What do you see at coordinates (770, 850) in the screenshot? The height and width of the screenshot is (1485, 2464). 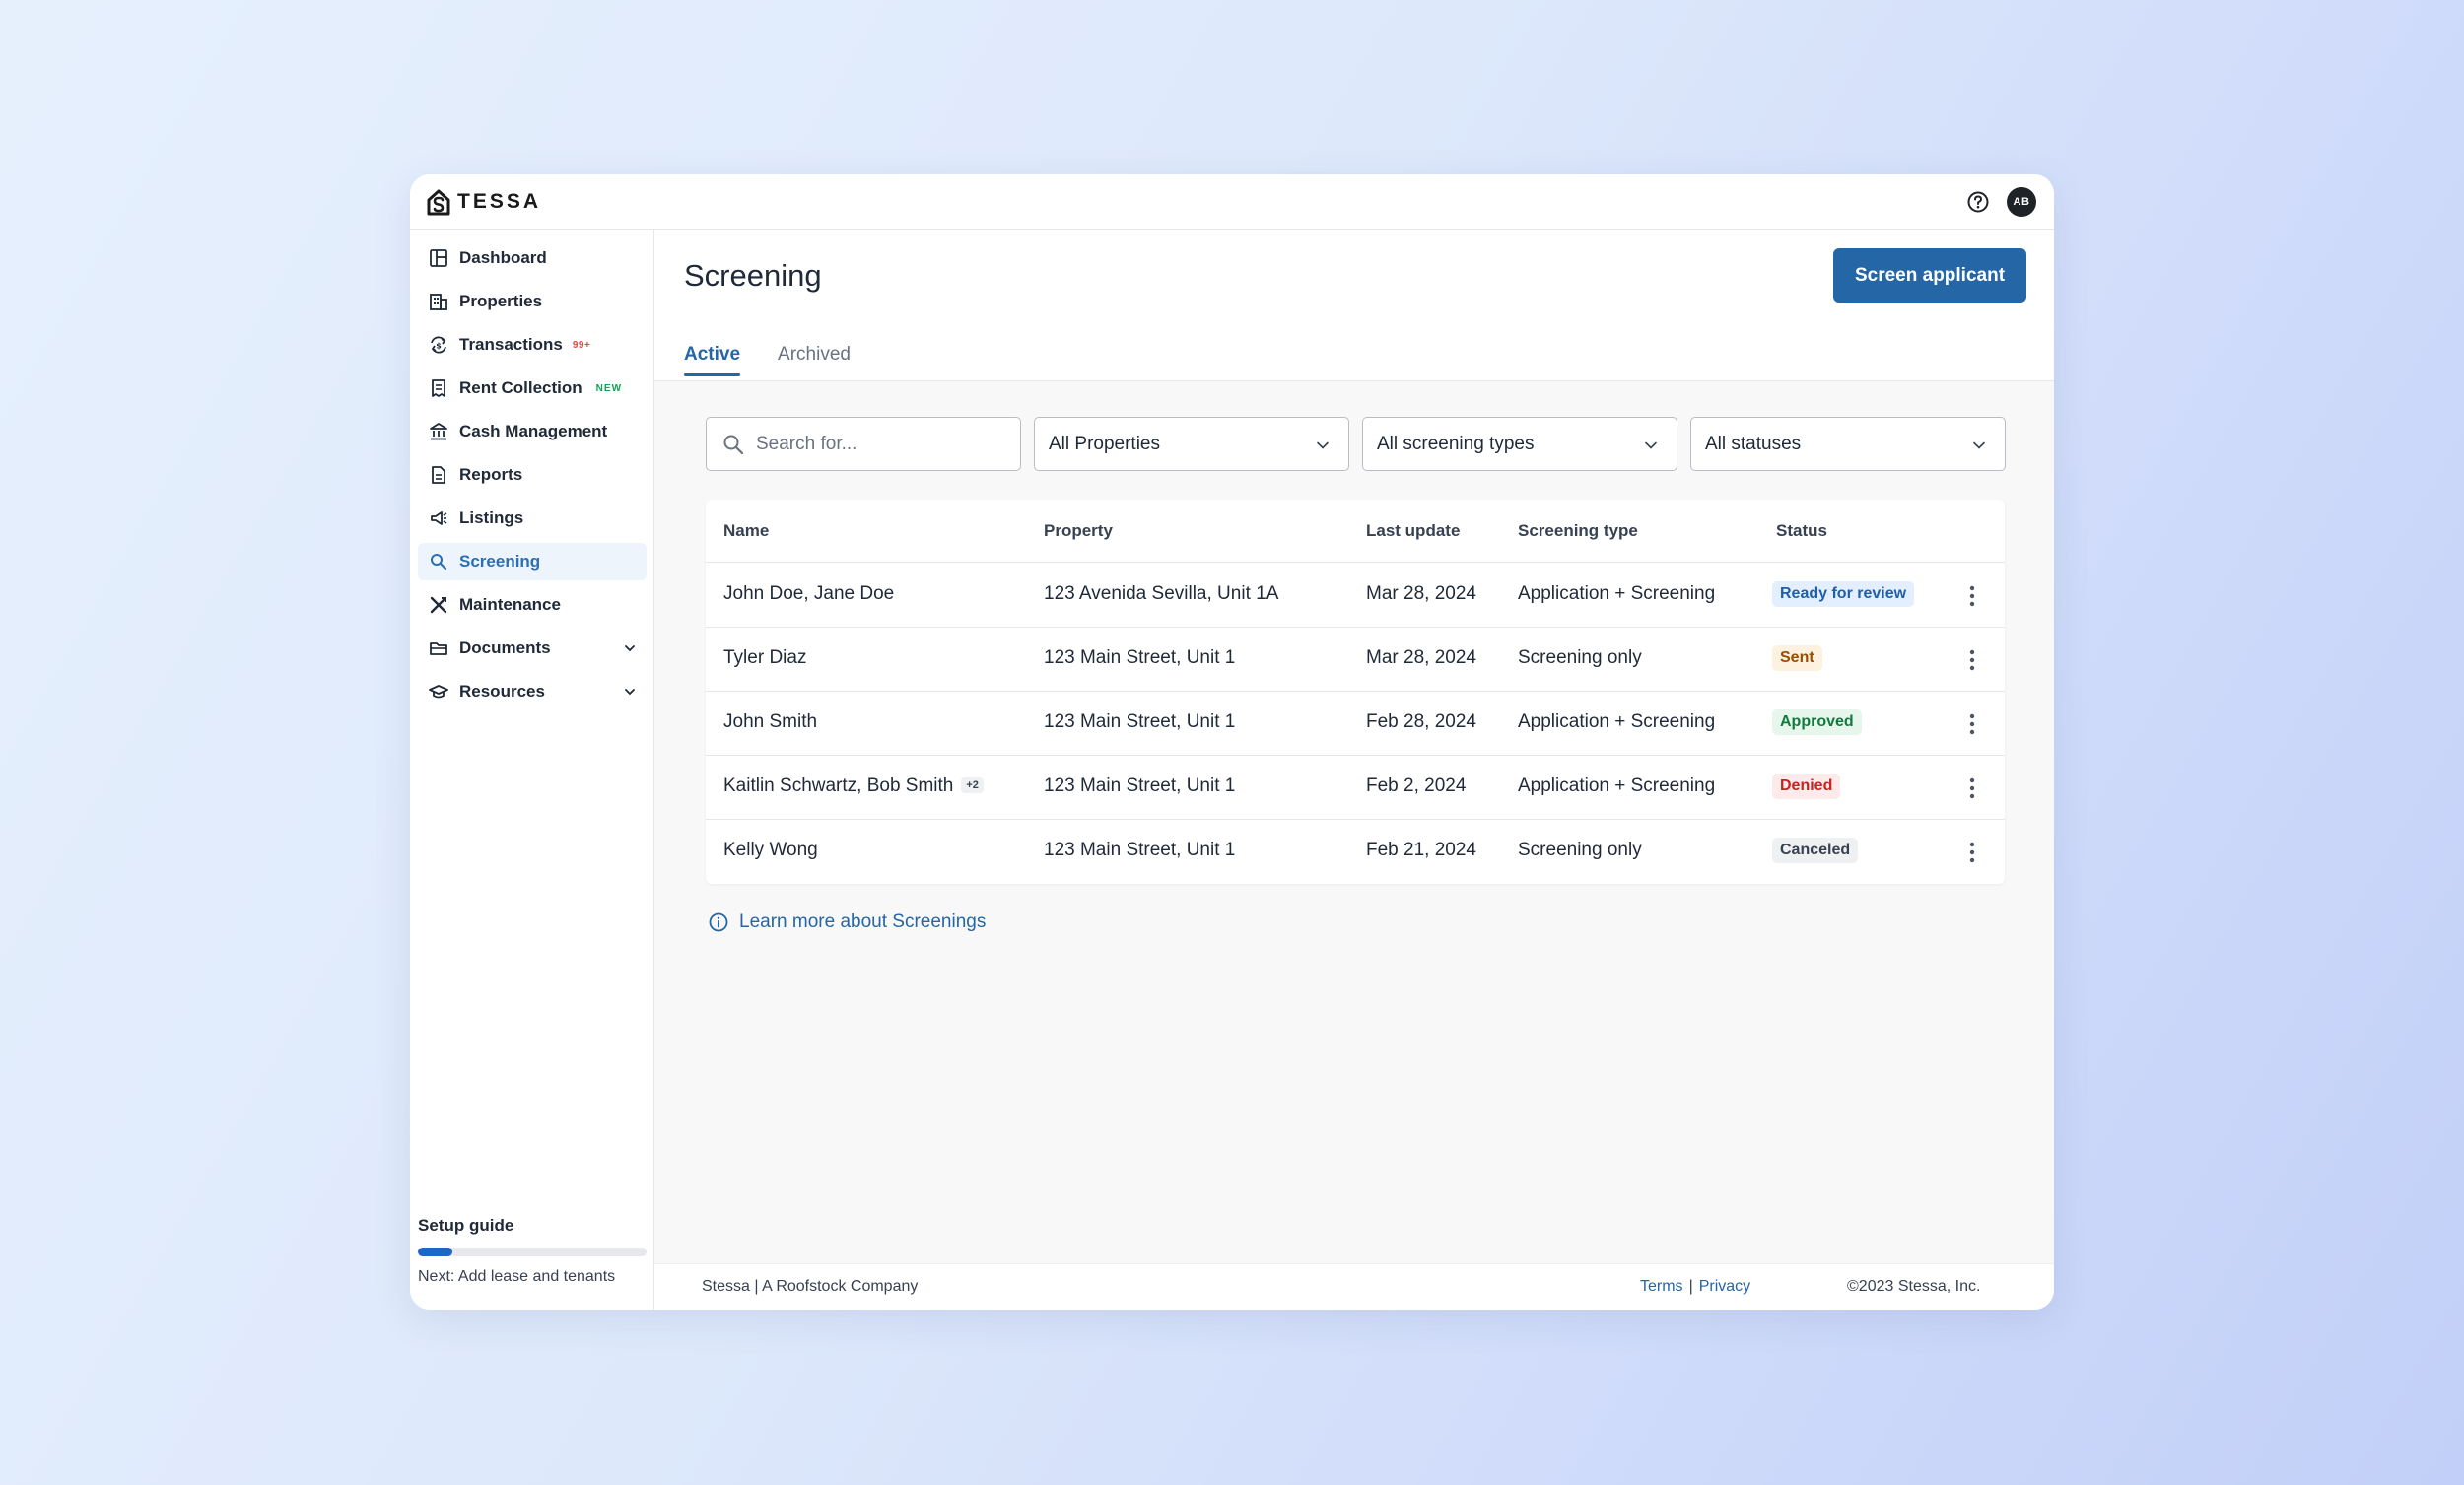 I see `applicant-name: Kelly Wong` at bounding box center [770, 850].